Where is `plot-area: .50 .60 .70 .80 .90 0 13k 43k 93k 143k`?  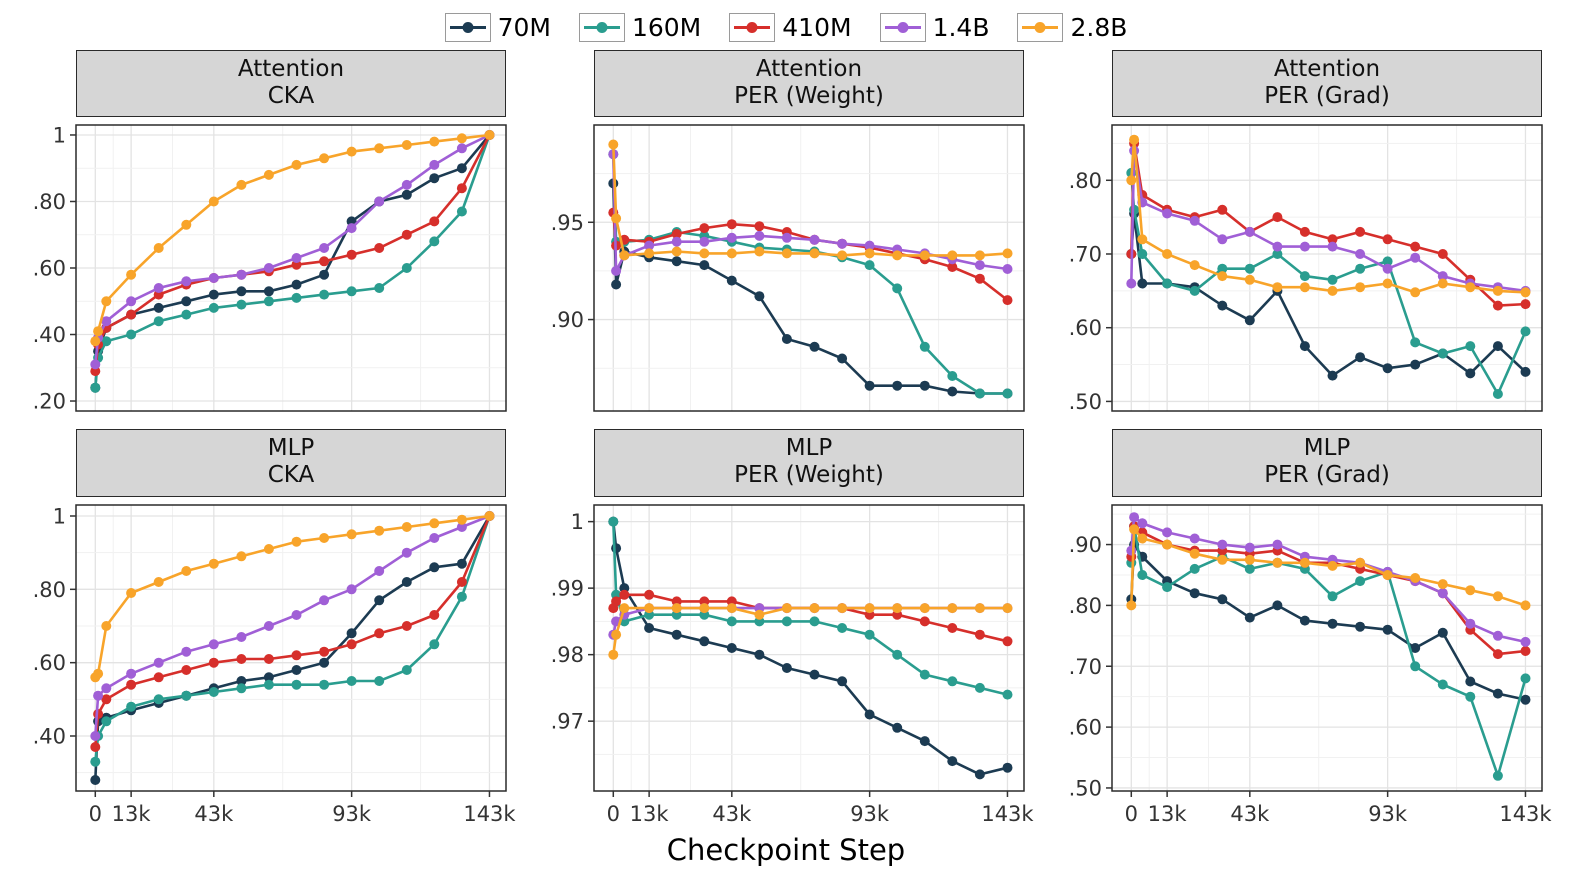
plot-area: .50 .60 .70 .80 .90 0 13k 43k 93k 143k is located at coordinates (1310, 664).